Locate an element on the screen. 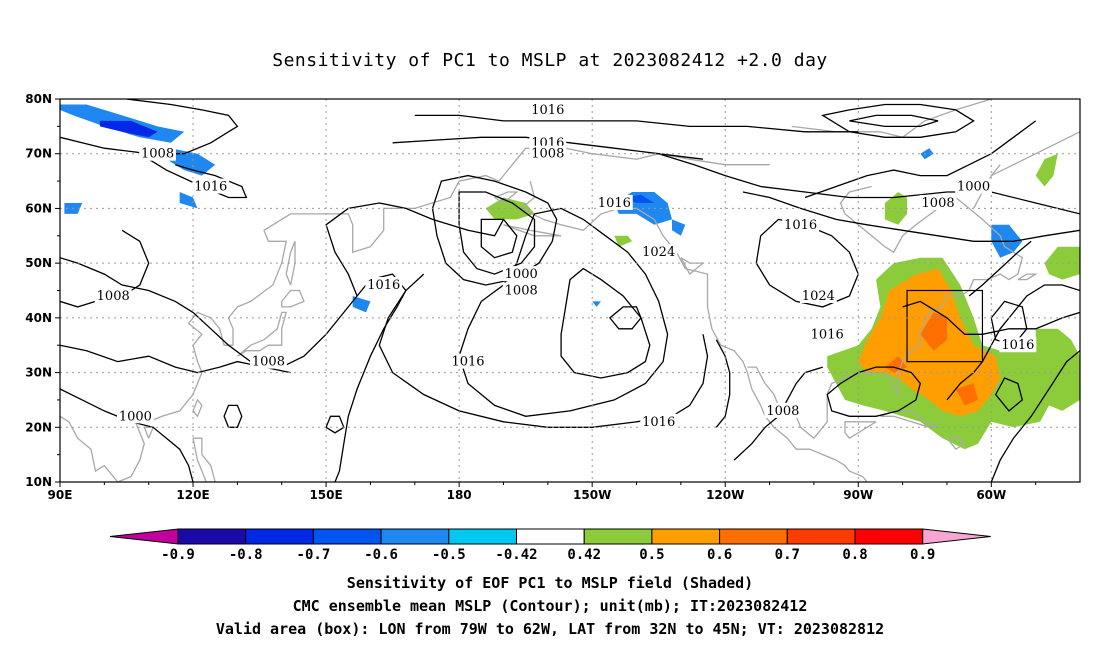 This screenshot has width=1100, height=650. contour-label: 1024 is located at coordinates (658, 252).